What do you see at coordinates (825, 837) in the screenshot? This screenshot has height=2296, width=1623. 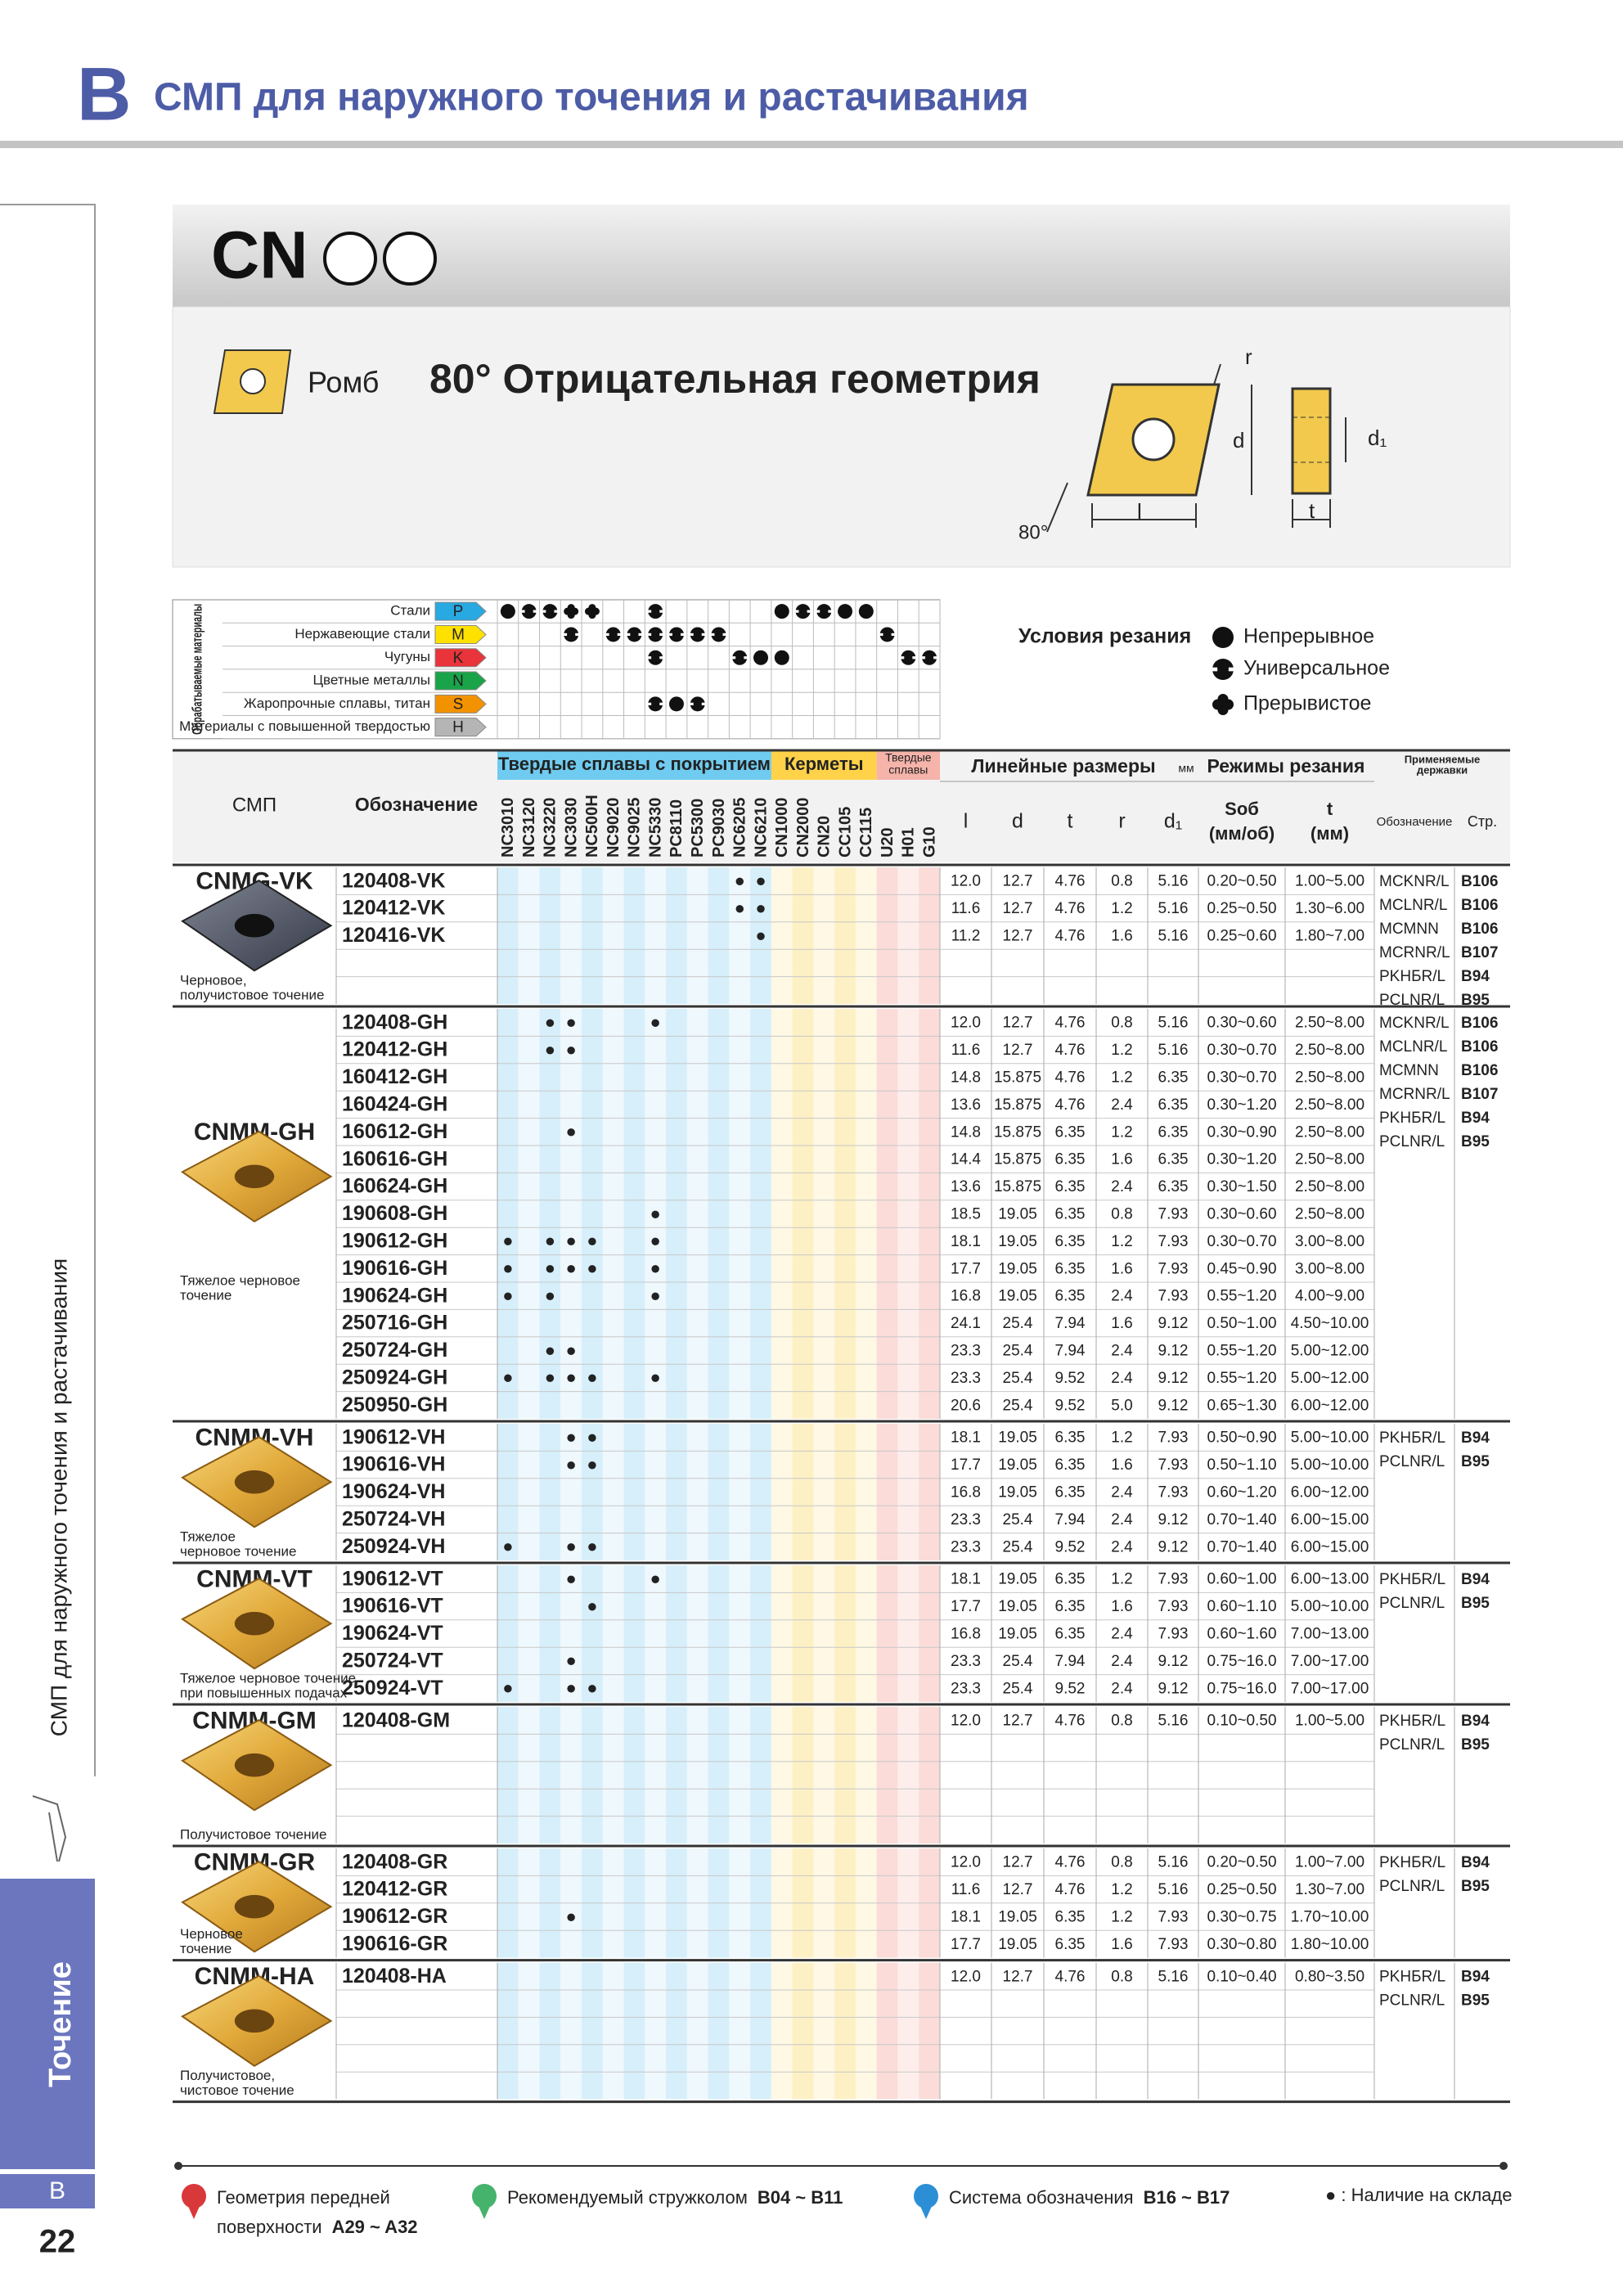 I see `grade-name: CN20` at bounding box center [825, 837].